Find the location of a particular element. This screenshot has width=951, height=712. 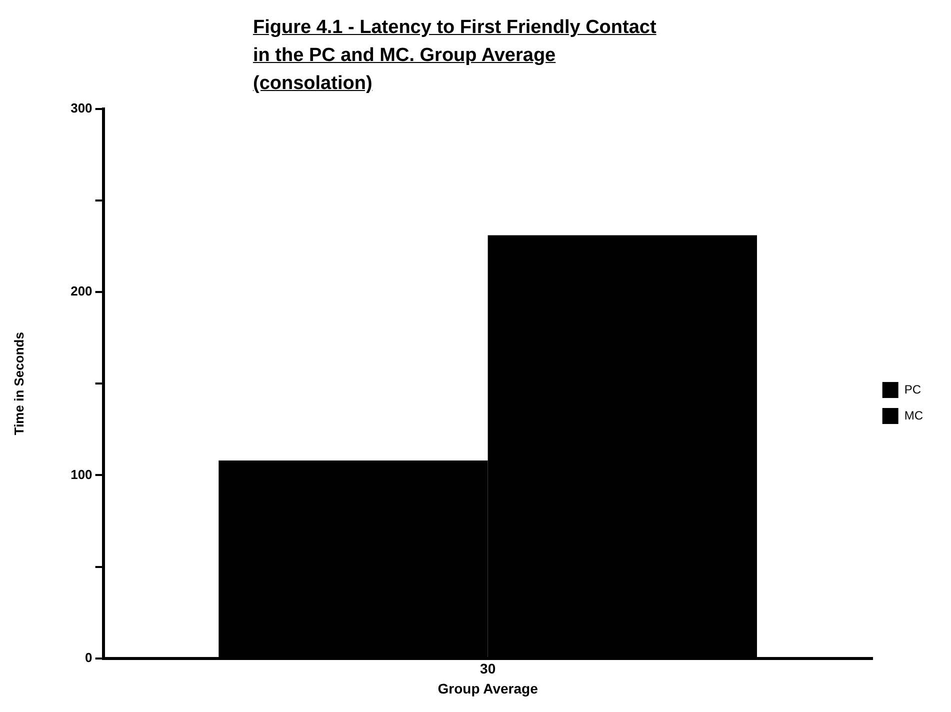

chart-title: Figure 4.1 - Latency to First Friendly Contact in the PC and MC. Group Average (consolation) is located at coordinates (455, 56).